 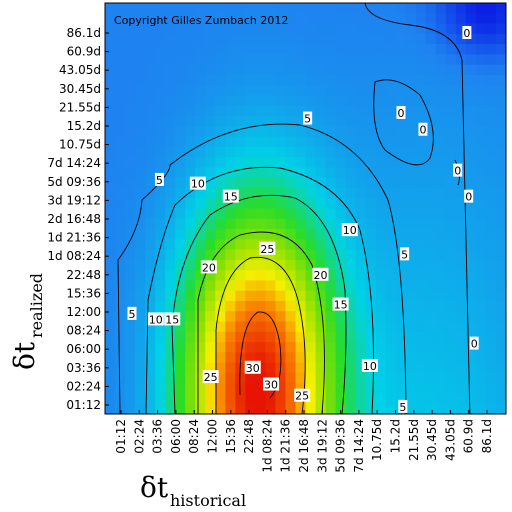 I want to click on contour-label: 30, so click(x=271, y=384).